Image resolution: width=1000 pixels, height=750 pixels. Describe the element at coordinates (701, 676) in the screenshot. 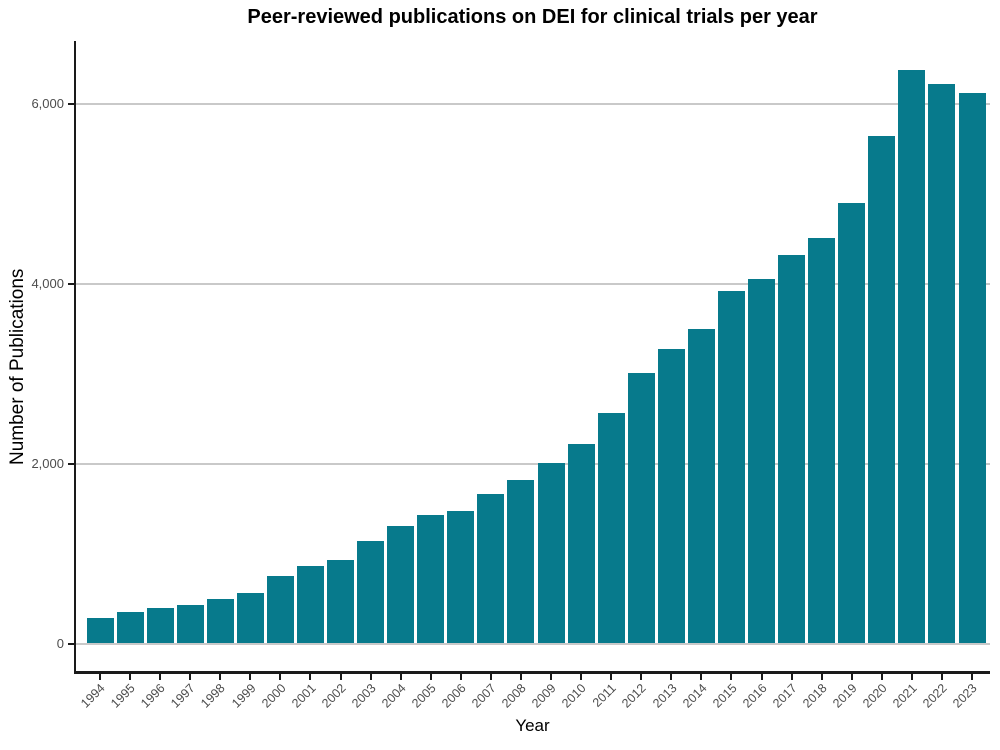

I see `x-tick-2014` at that location.